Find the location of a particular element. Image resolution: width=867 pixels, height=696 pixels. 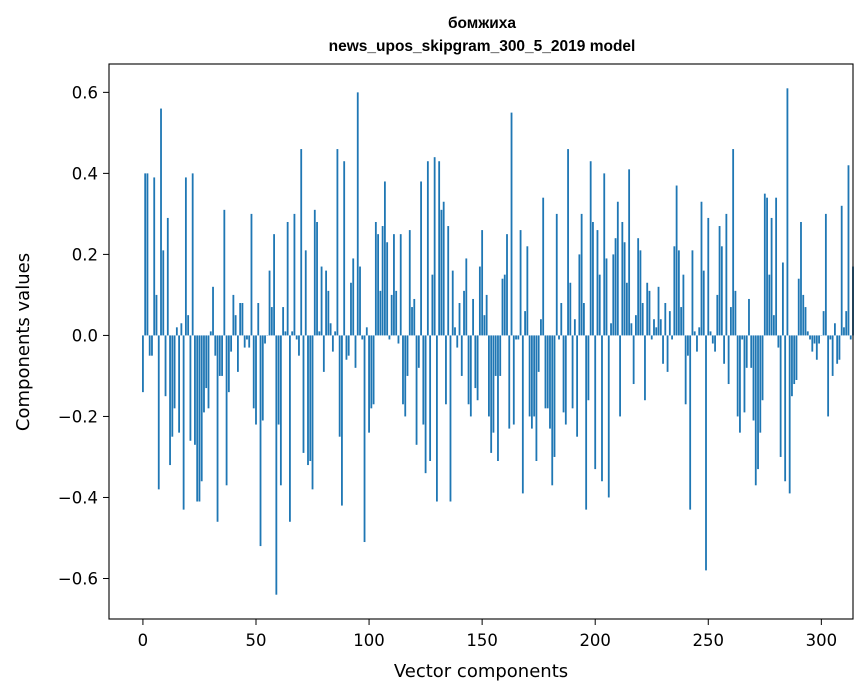

x-tick-label: 300 is located at coordinates (822, 640).